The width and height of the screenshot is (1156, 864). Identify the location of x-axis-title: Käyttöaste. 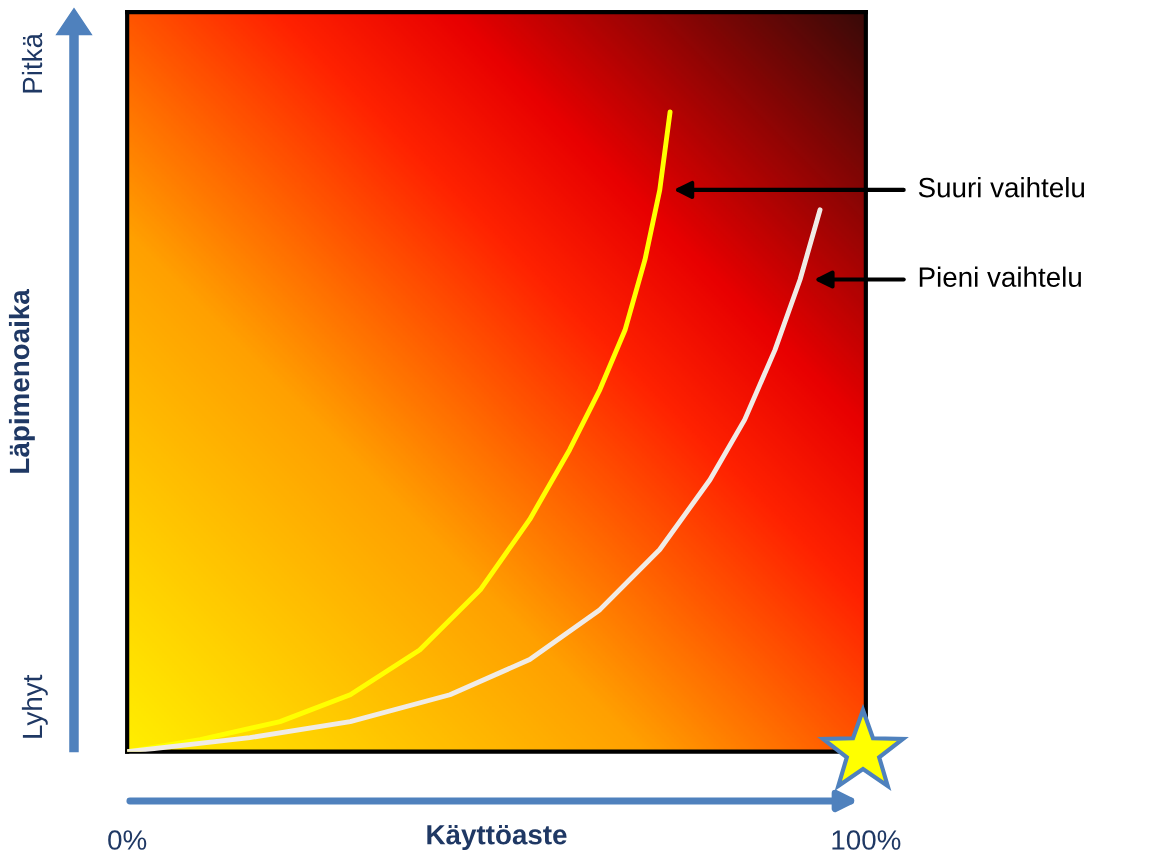
(497, 838).